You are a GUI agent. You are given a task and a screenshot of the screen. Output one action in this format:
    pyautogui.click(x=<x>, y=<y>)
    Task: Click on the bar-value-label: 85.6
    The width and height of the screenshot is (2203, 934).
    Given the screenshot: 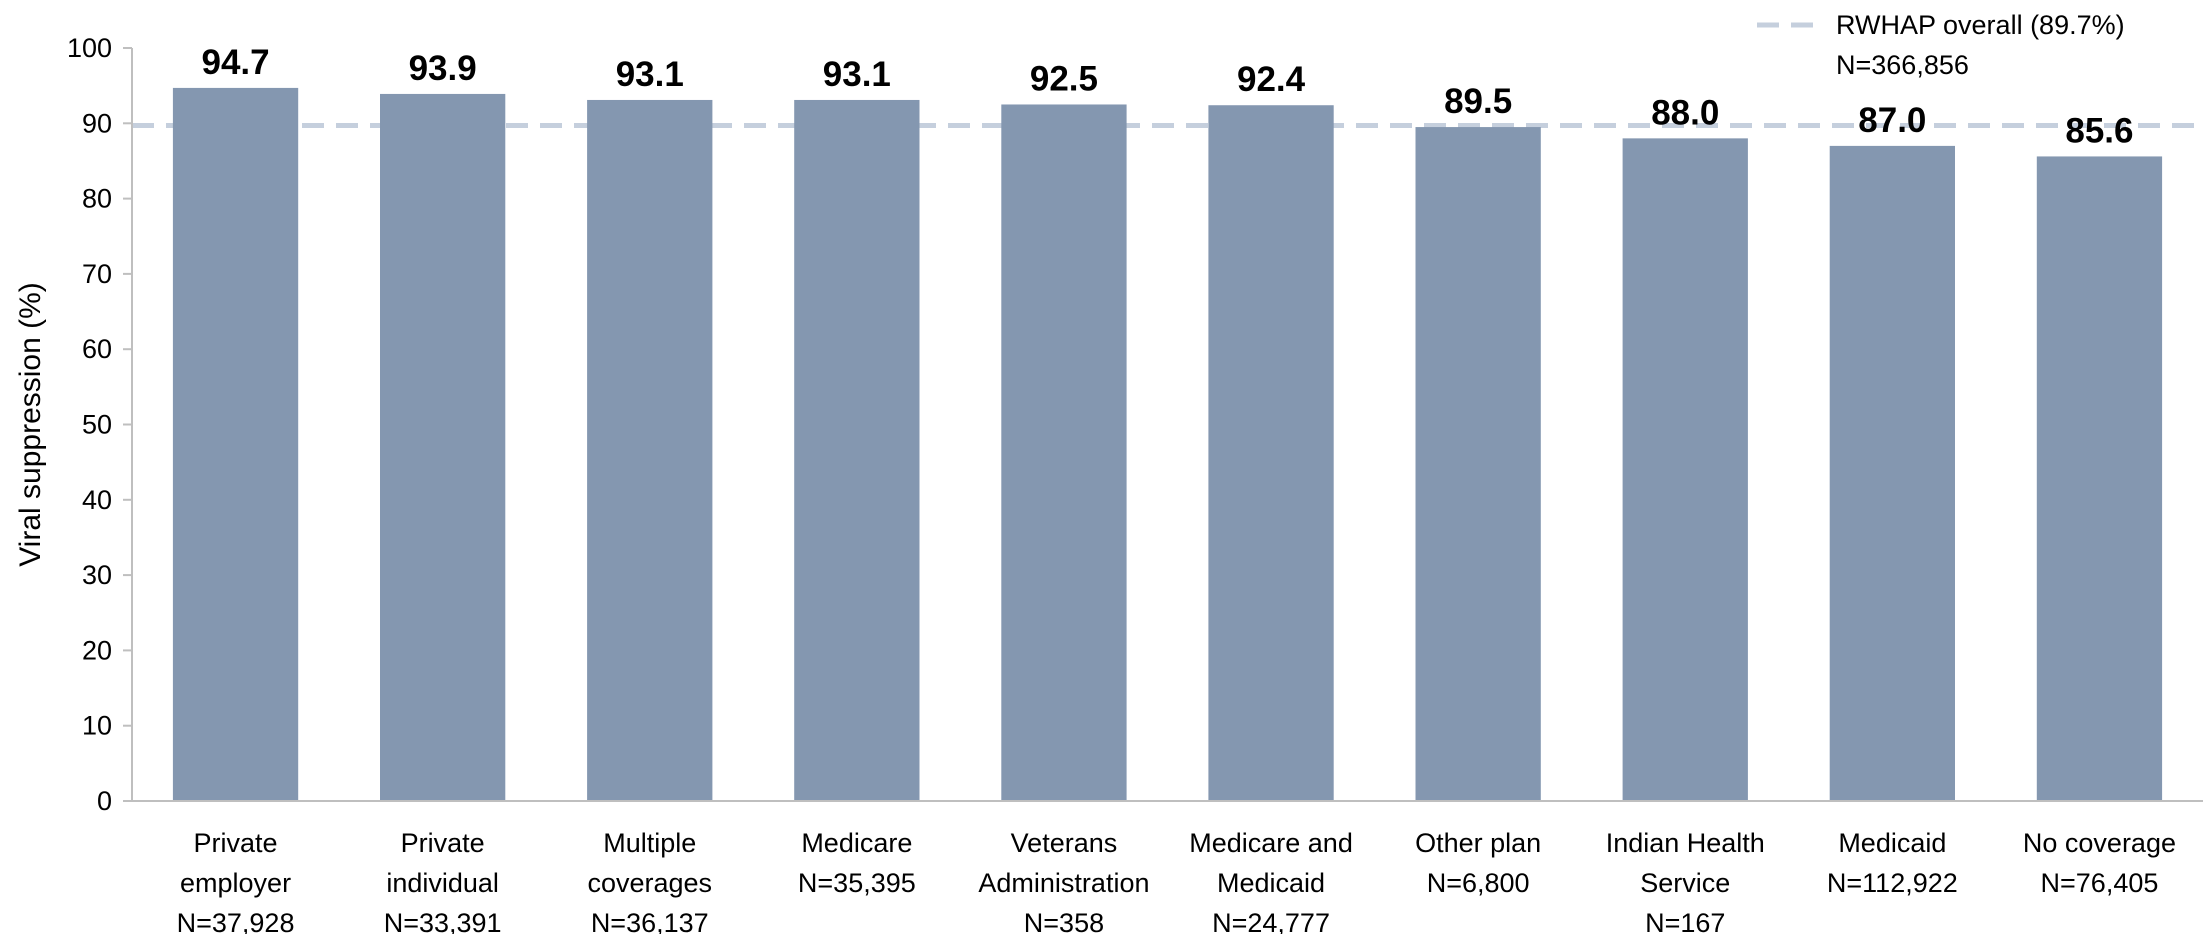 What is the action you would take?
    pyautogui.click(x=2099, y=130)
    